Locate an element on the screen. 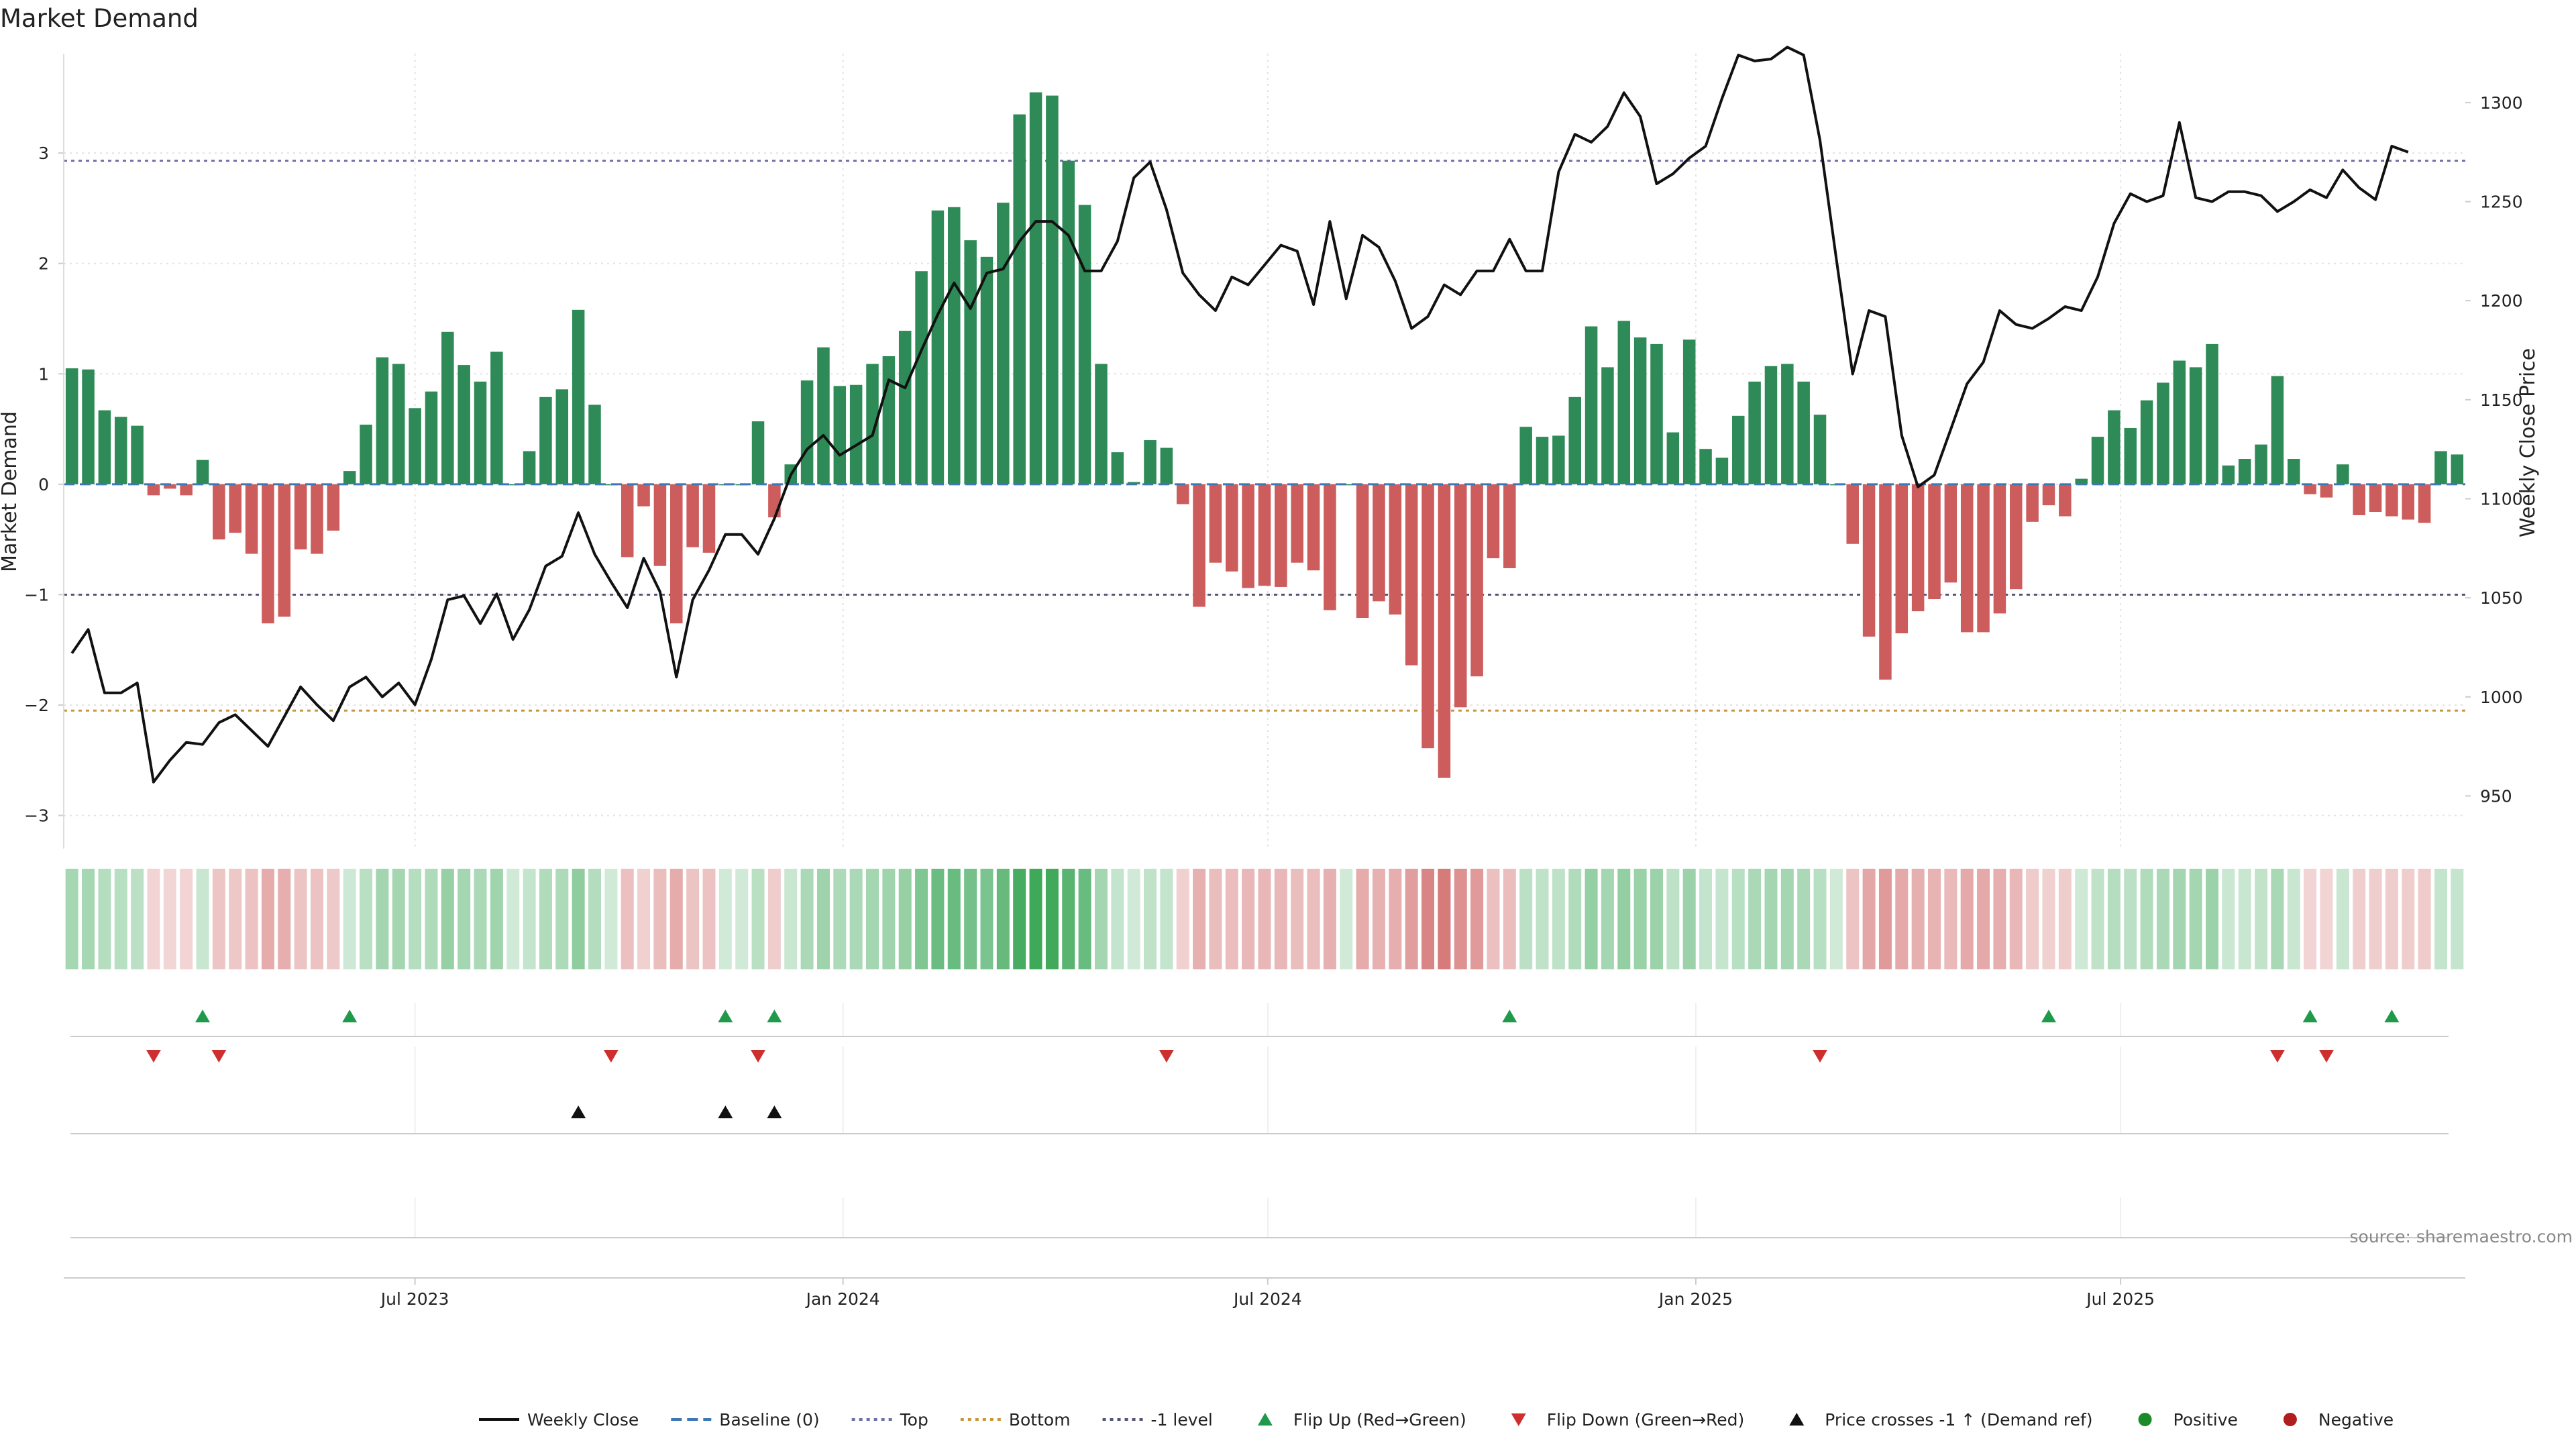 The width and height of the screenshot is (2576, 1449). legend-item: Baseline (0) is located at coordinates (745, 1420).